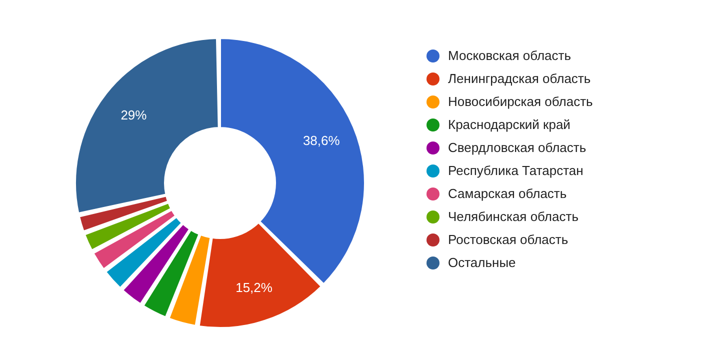 This screenshot has width=713, height=338. What do you see at coordinates (510, 55) in the screenshot?
I see `legend-label: Московская область` at bounding box center [510, 55].